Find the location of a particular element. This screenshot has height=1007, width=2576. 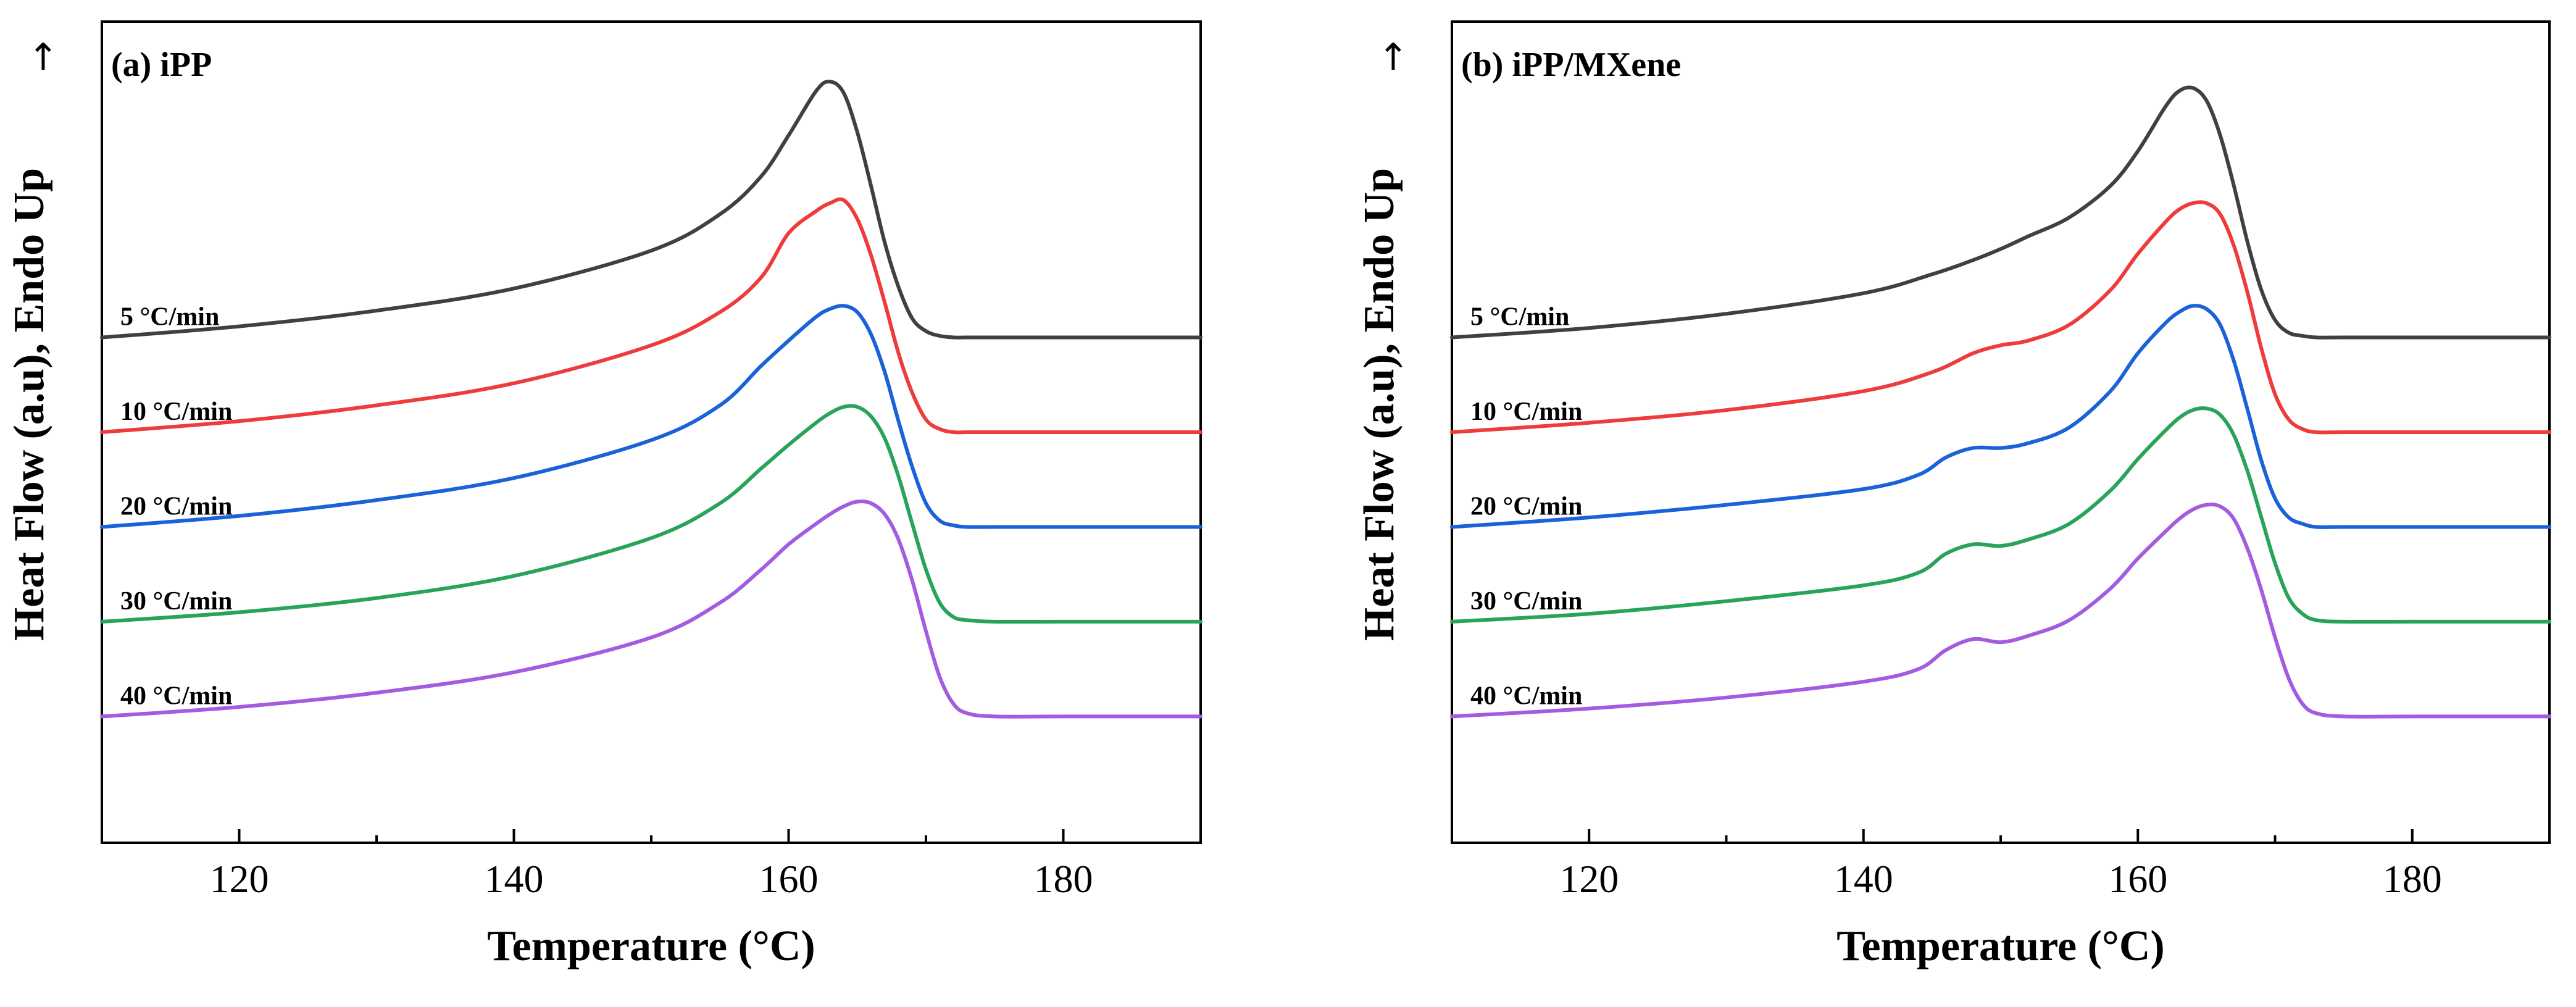

panel-label: (a) iPP is located at coordinates (162, 65).